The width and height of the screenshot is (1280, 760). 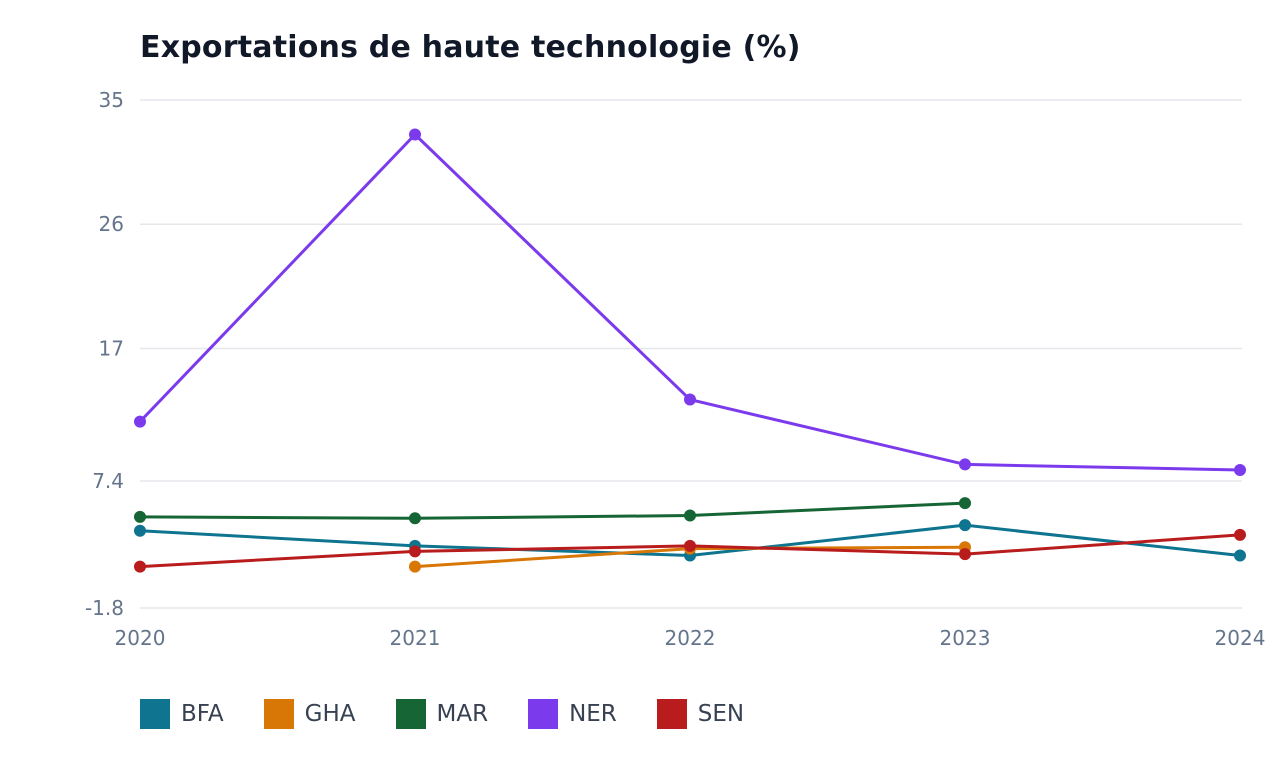 What do you see at coordinates (202, 714) in the screenshot?
I see `legend-label: BFA` at bounding box center [202, 714].